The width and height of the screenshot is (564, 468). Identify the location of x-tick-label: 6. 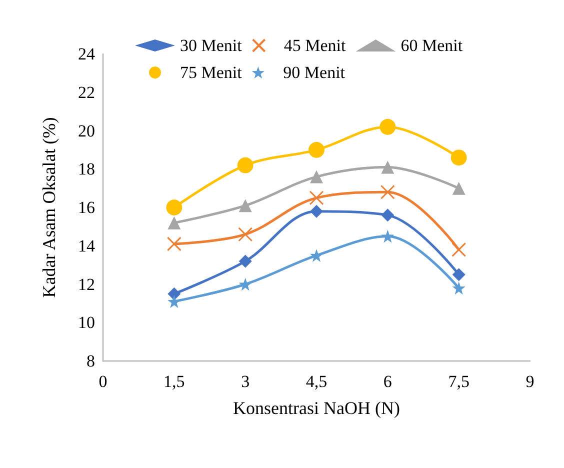
(387, 381).